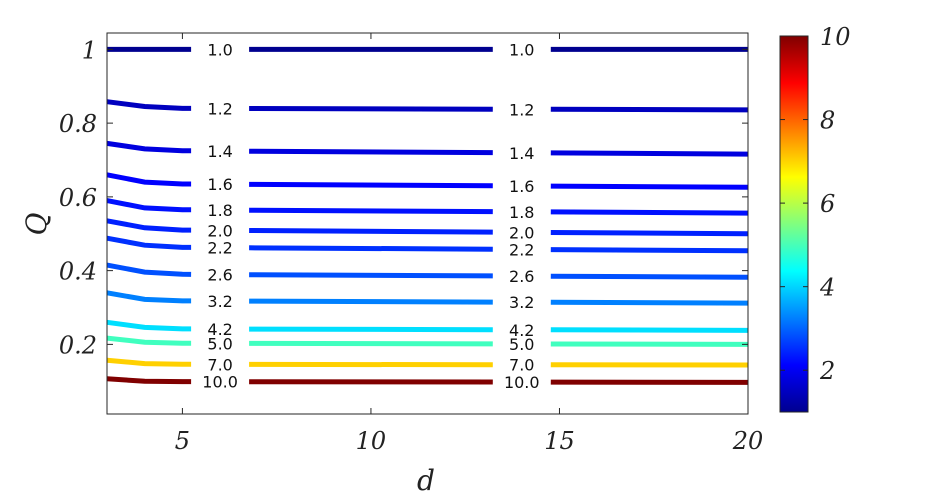 The image size is (933, 500). What do you see at coordinates (78, 272) in the screenshot?
I see `y-tick-label-0.4: 0.4` at bounding box center [78, 272].